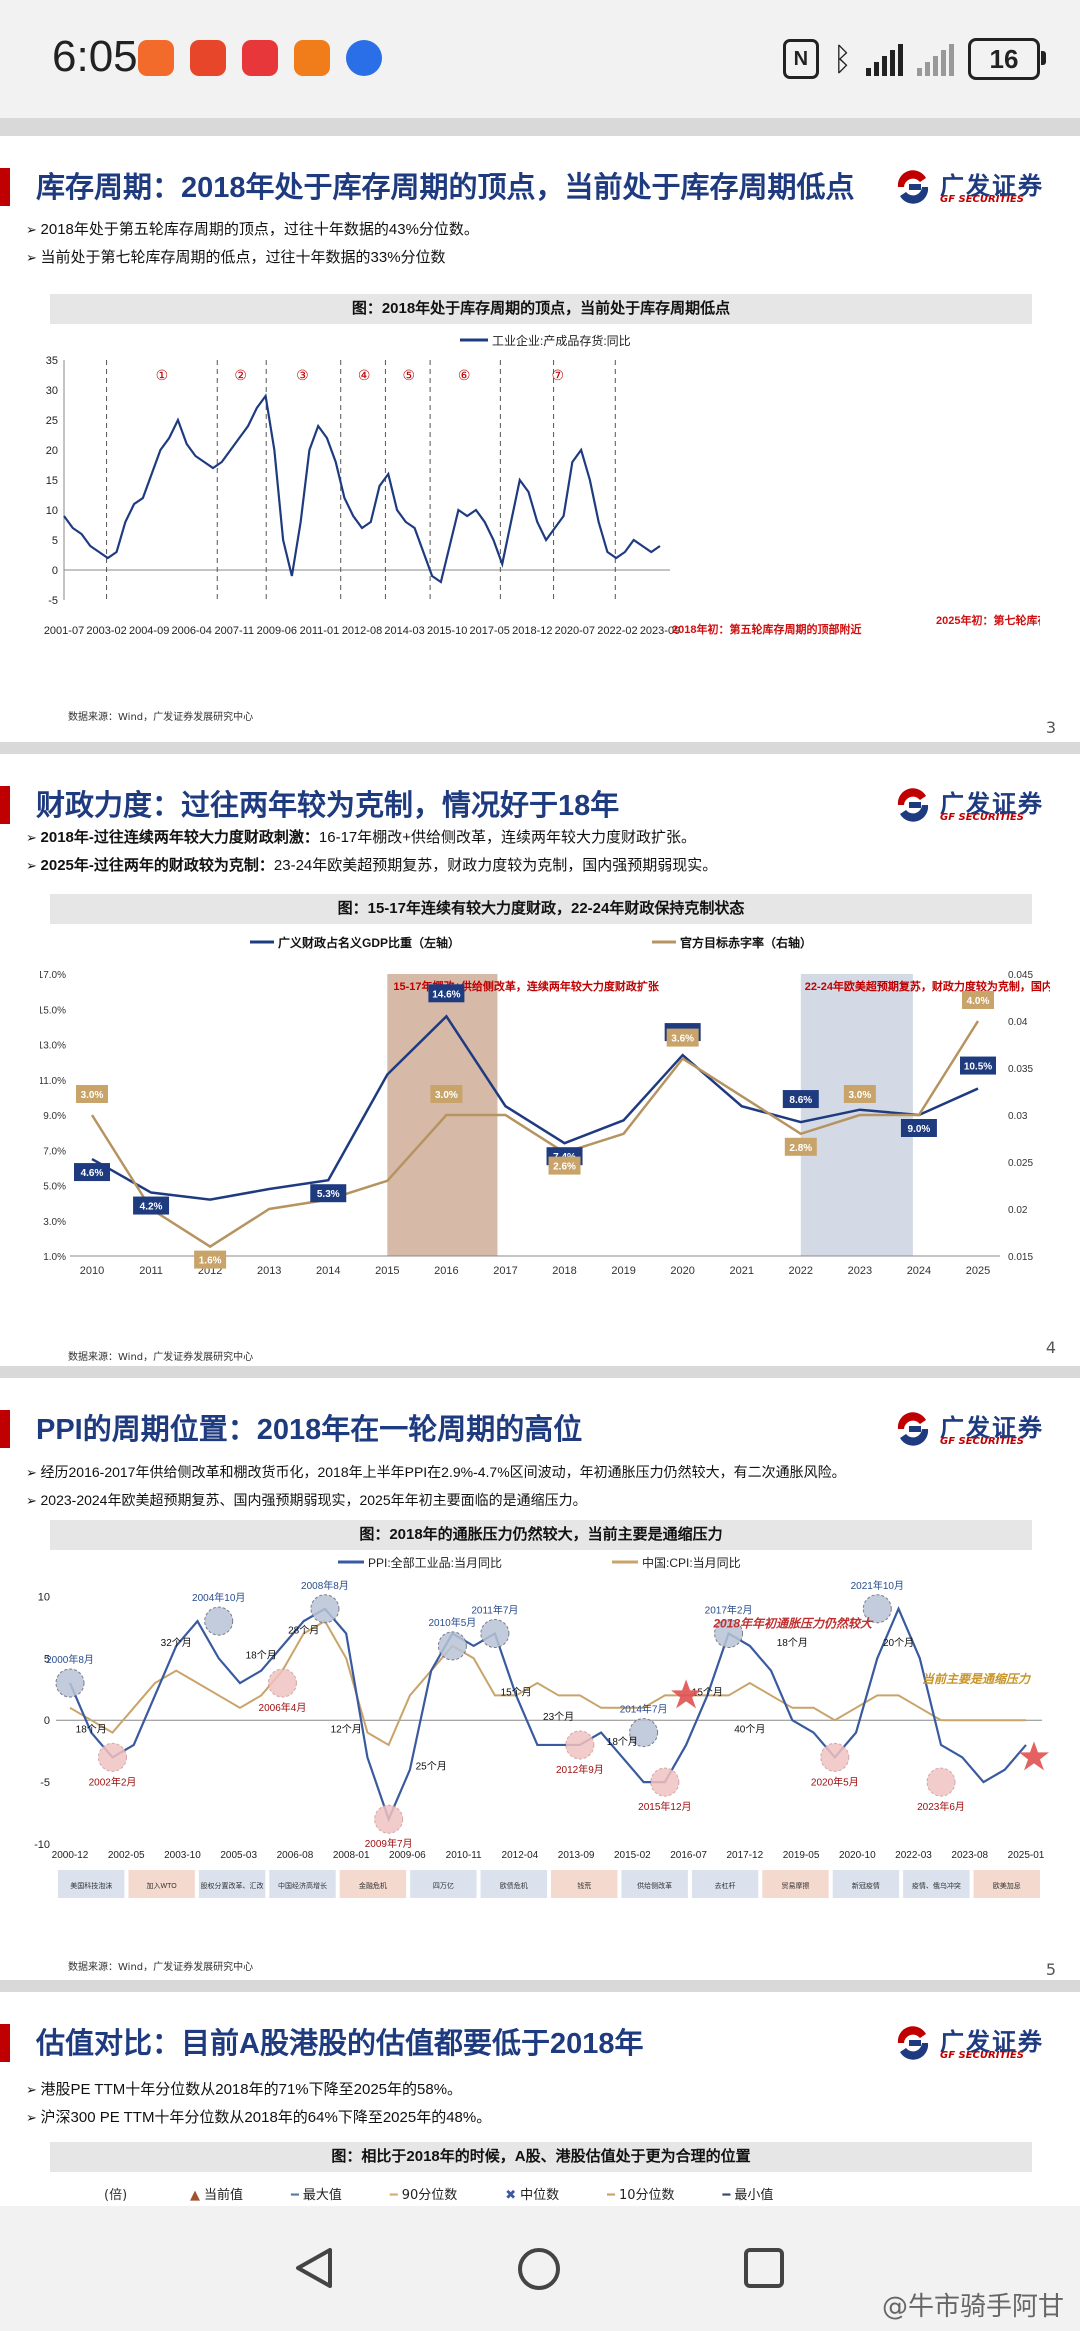 The image size is (1080, 2331). I want to click on annotation-2018: 2018年初：第五轮库存周期的顶部附近, so click(766, 629).